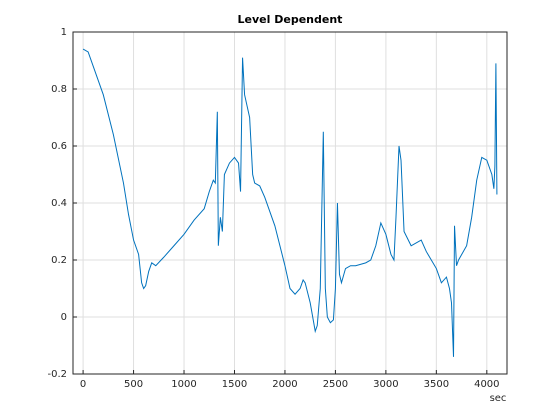 The width and height of the screenshot is (560, 420). Describe the element at coordinates (59, 146) in the screenshot. I see `y-tick-label: 0.6` at that location.